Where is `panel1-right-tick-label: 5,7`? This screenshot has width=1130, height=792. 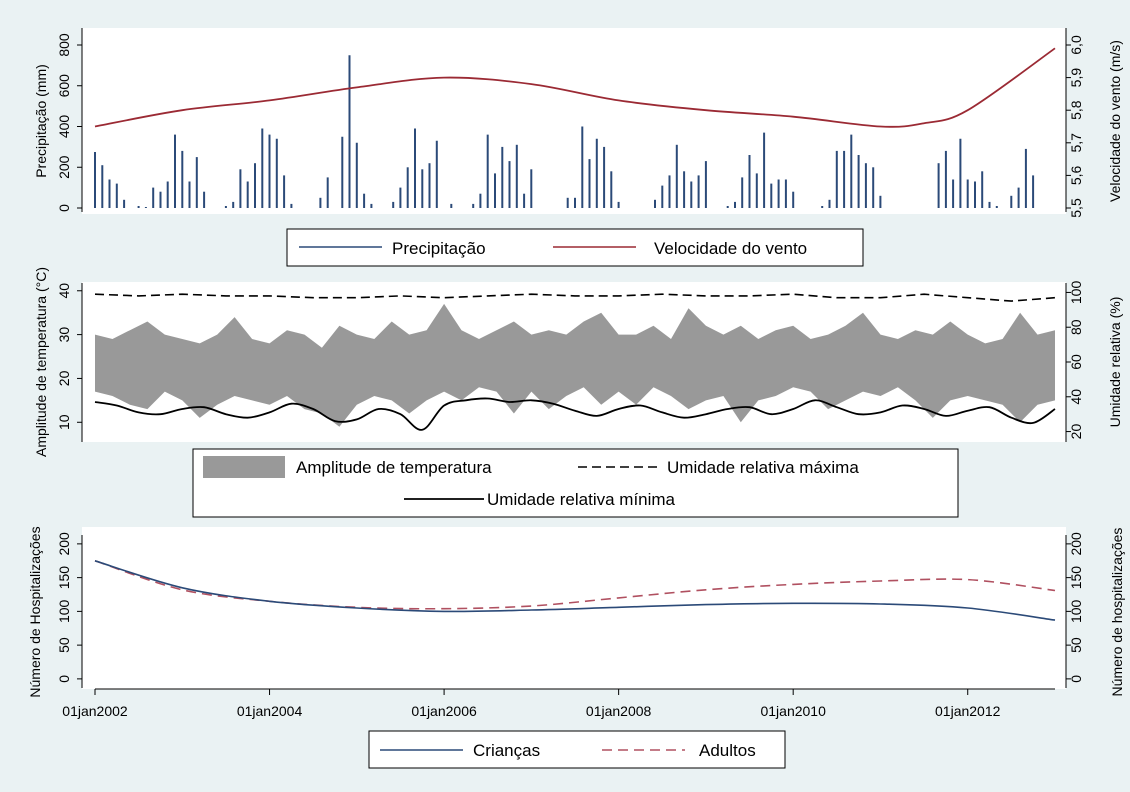
panel1-right-tick-label: 5,7 is located at coordinates (1076, 143).